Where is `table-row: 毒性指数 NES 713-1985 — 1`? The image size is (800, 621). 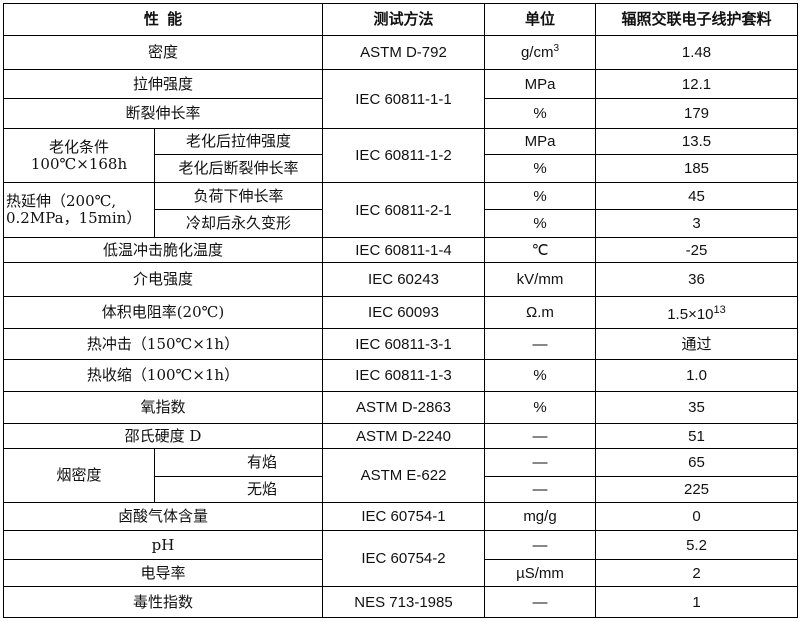
table-row: 毒性指数 NES 713-1985 — 1 is located at coordinates (400, 602).